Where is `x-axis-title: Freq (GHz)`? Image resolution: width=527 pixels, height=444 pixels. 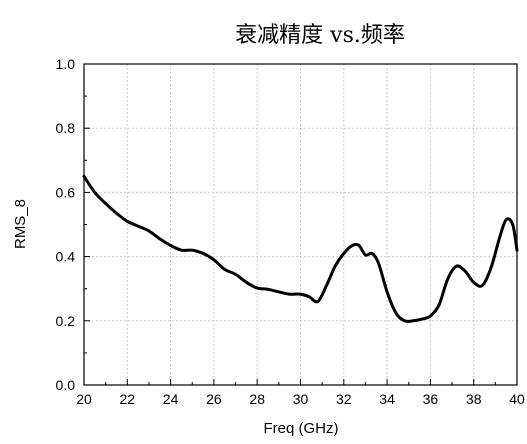
x-axis-title: Freq (GHz) is located at coordinates (301, 428).